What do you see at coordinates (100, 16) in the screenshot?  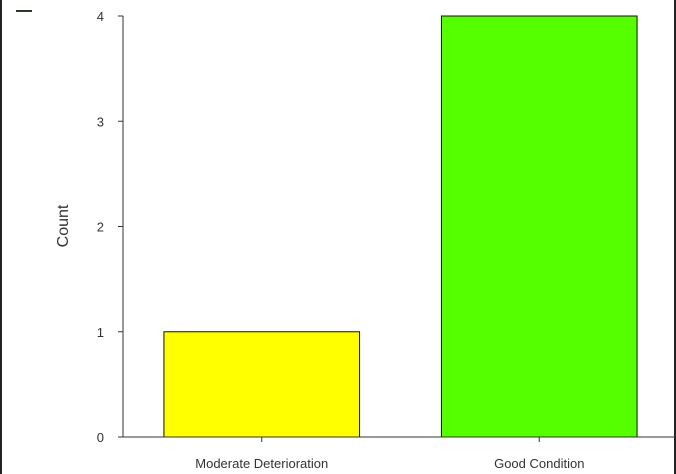 I see `y-tick-label: 4` at bounding box center [100, 16].